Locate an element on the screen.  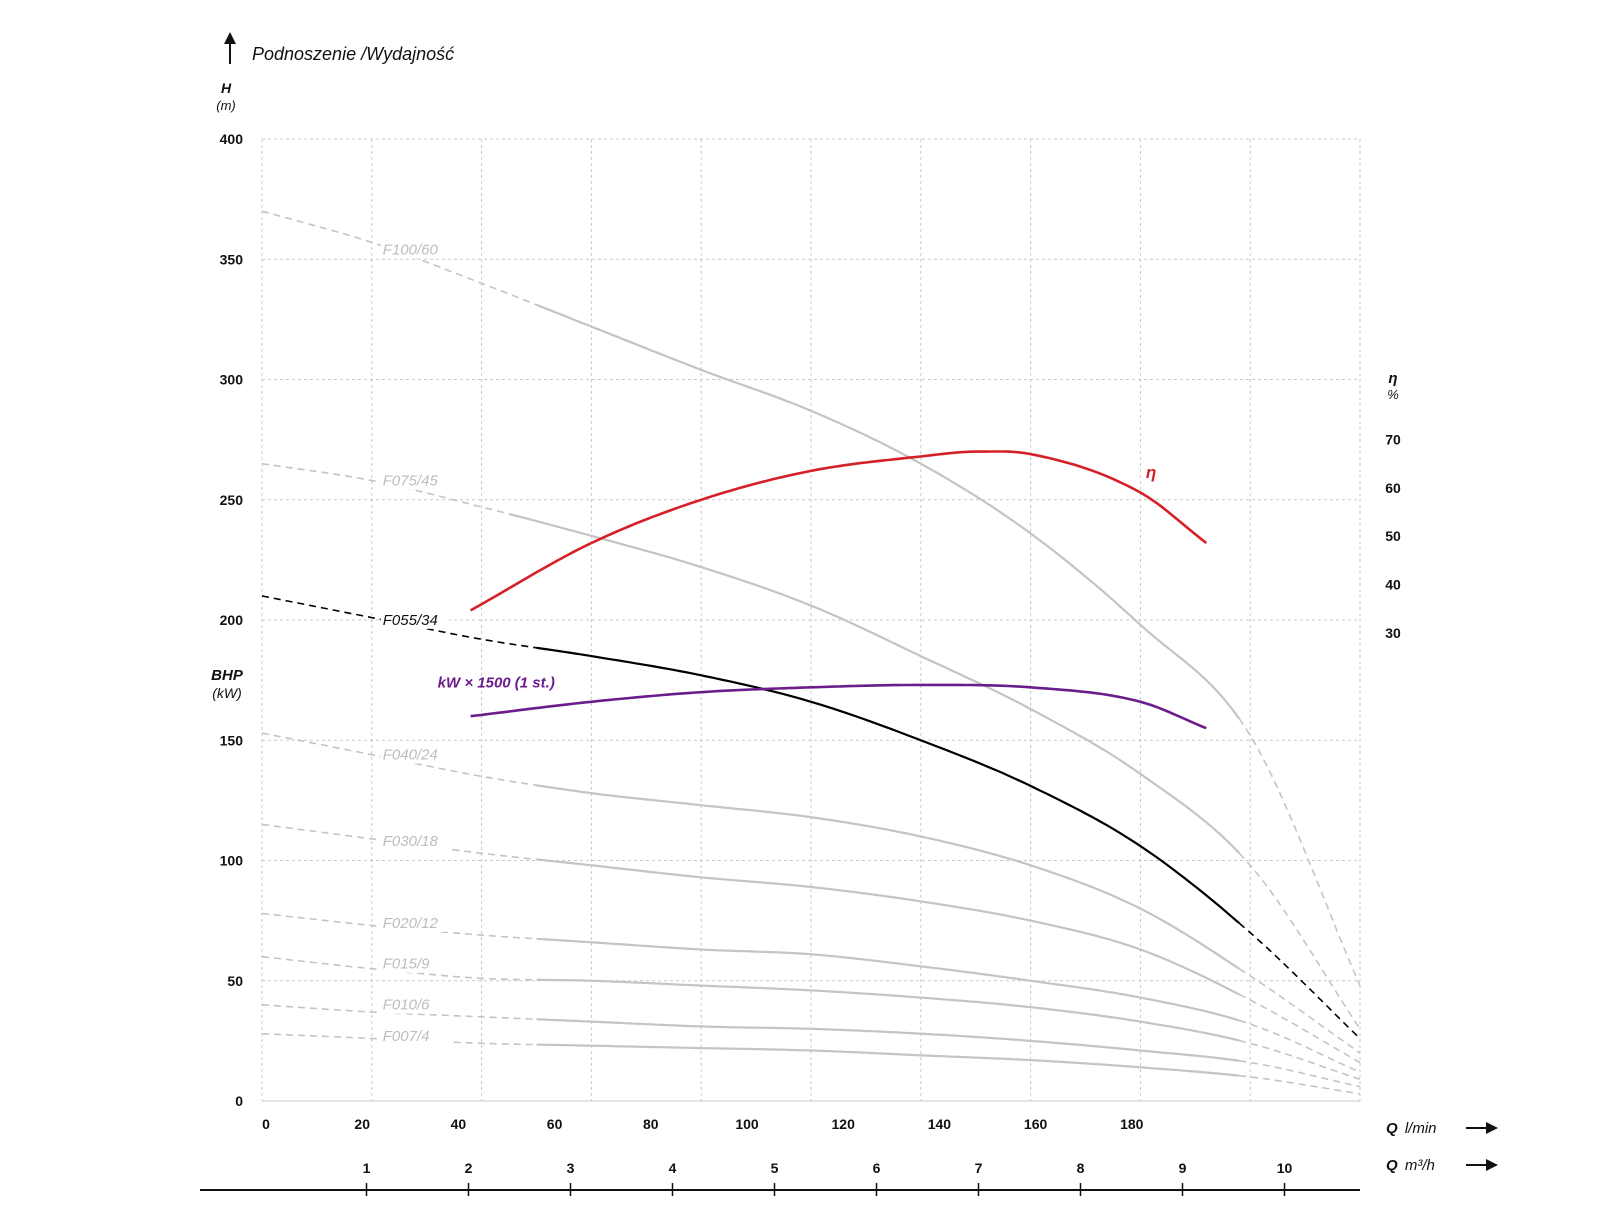
x-m3h-tick-label: 8 is located at coordinates (1081, 1168).